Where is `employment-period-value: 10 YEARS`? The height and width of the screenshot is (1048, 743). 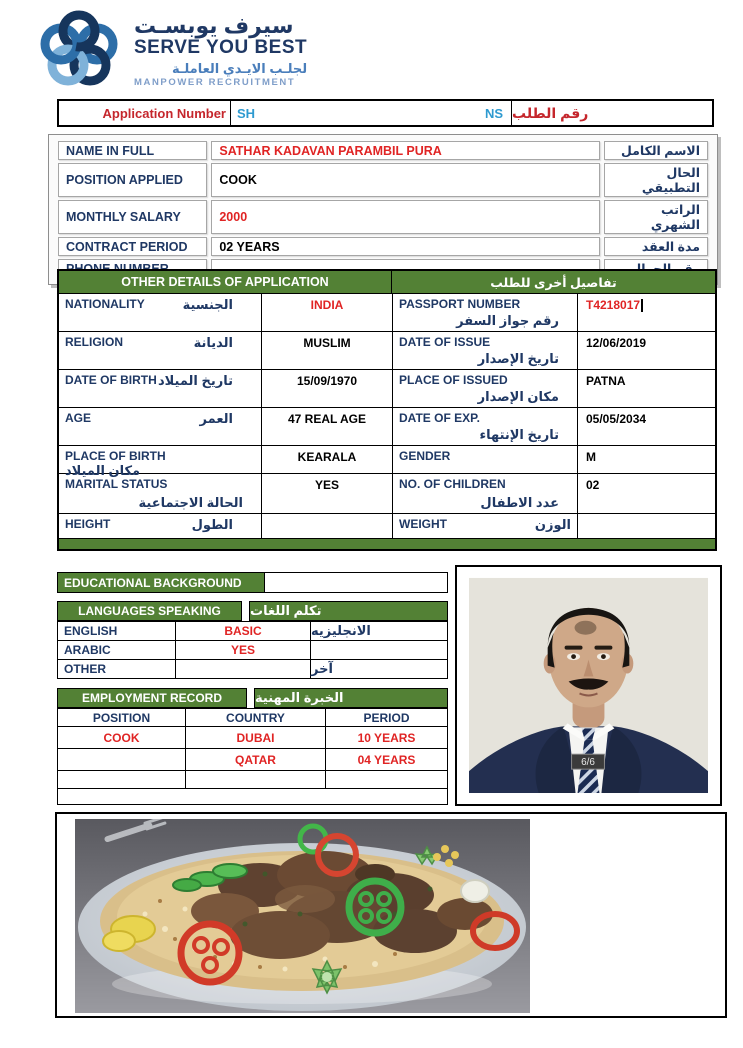
employment-period-value: 10 YEARS is located at coordinates (386, 737).